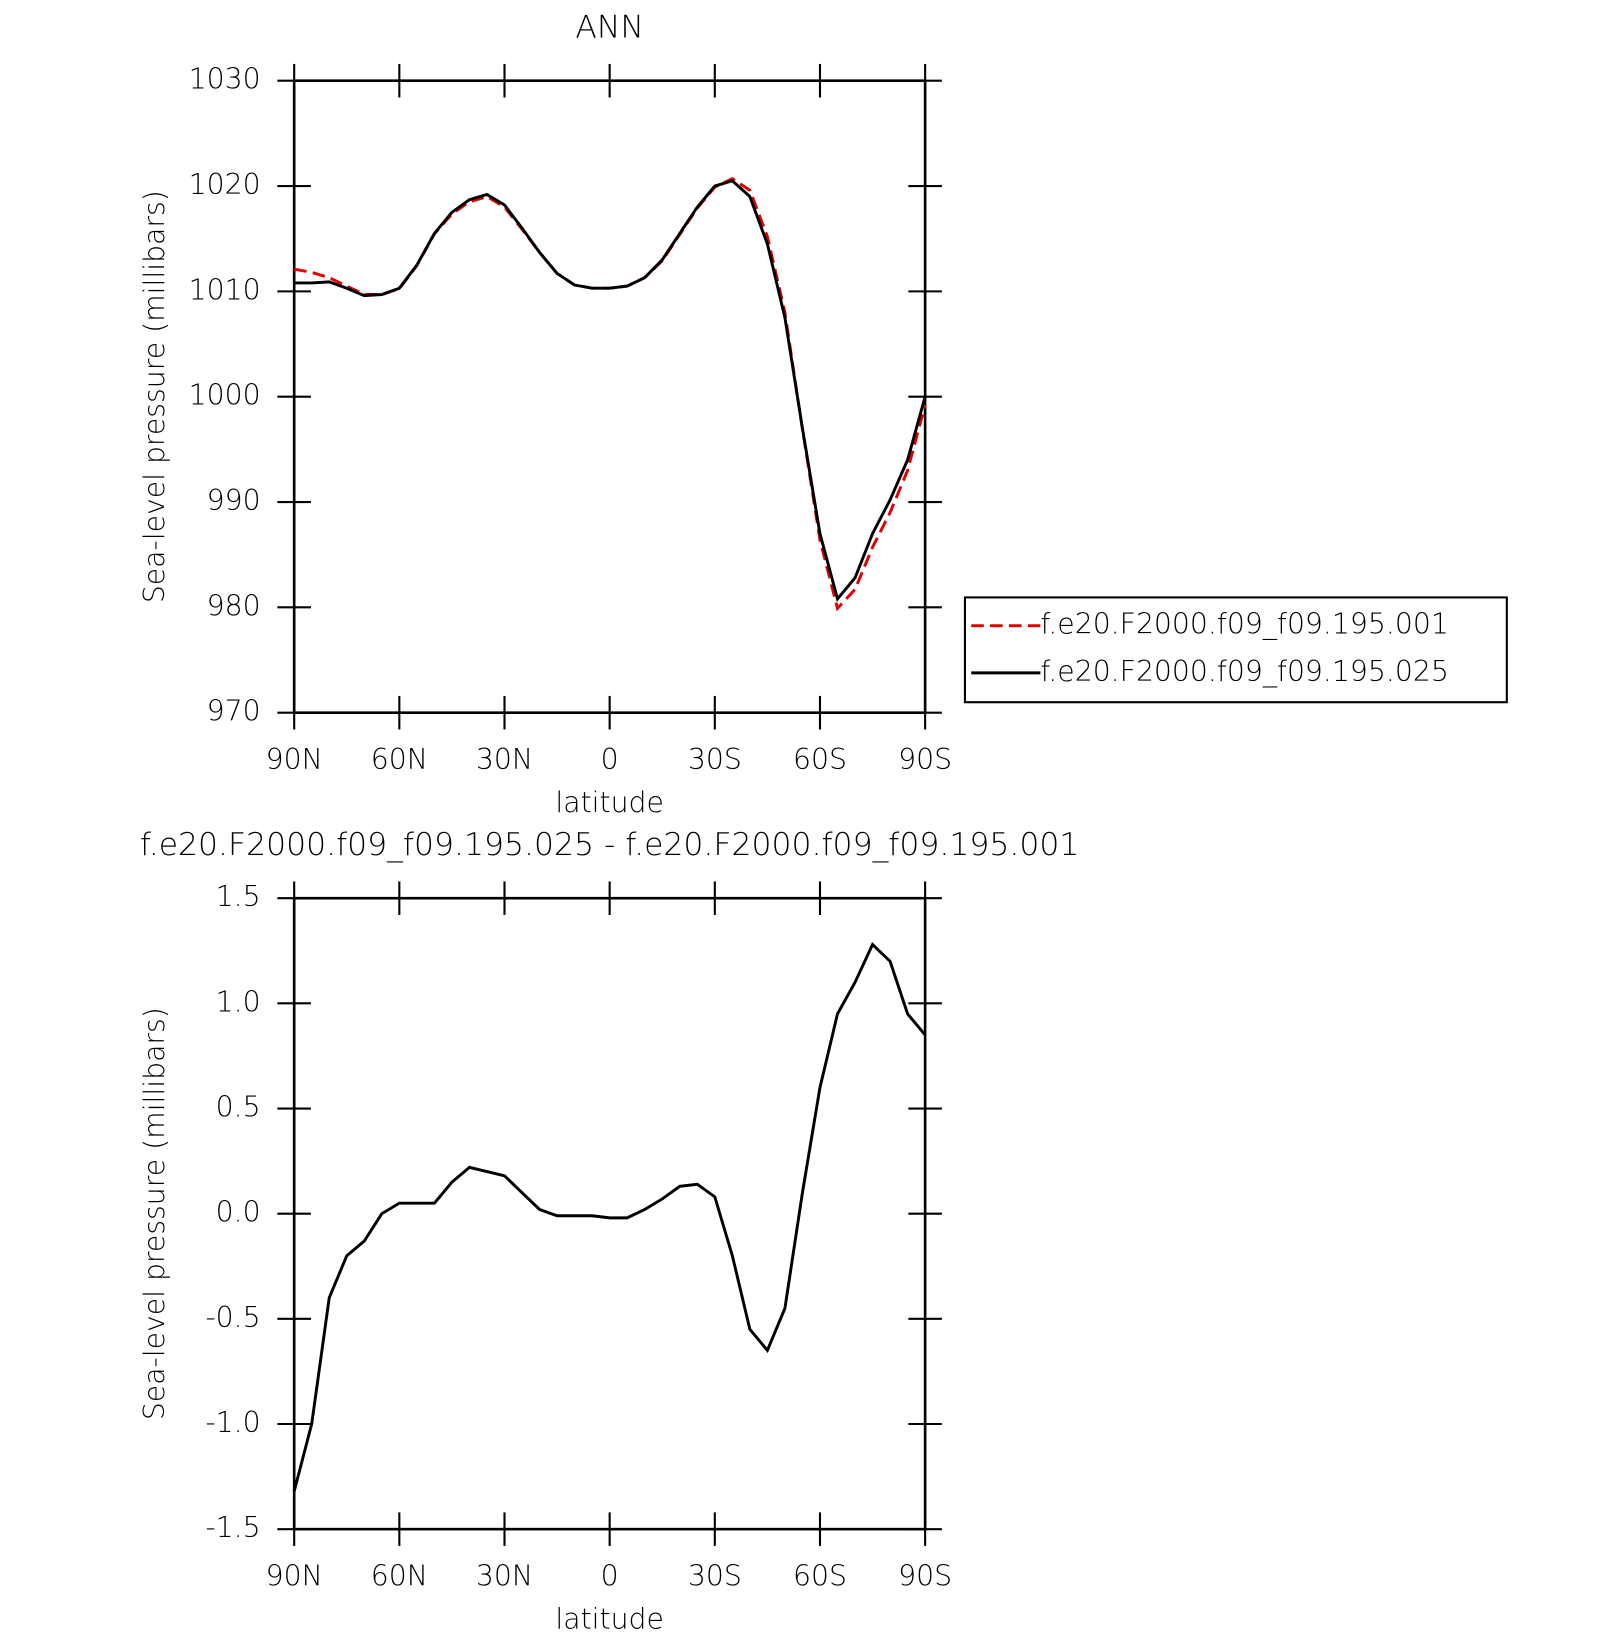 The width and height of the screenshot is (1605, 1635). Describe the element at coordinates (1235, 650) in the screenshot. I see `legend-box` at that location.